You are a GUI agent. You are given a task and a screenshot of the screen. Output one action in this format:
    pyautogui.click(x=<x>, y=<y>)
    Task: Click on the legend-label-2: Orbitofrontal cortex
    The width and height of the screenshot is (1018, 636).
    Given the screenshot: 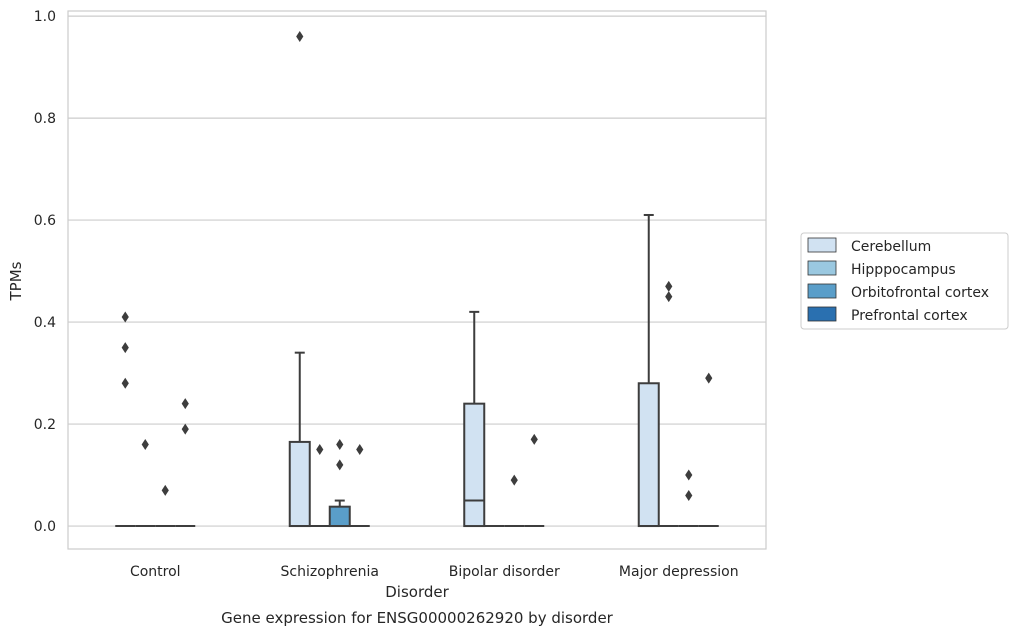 What is the action you would take?
    pyautogui.click(x=920, y=293)
    